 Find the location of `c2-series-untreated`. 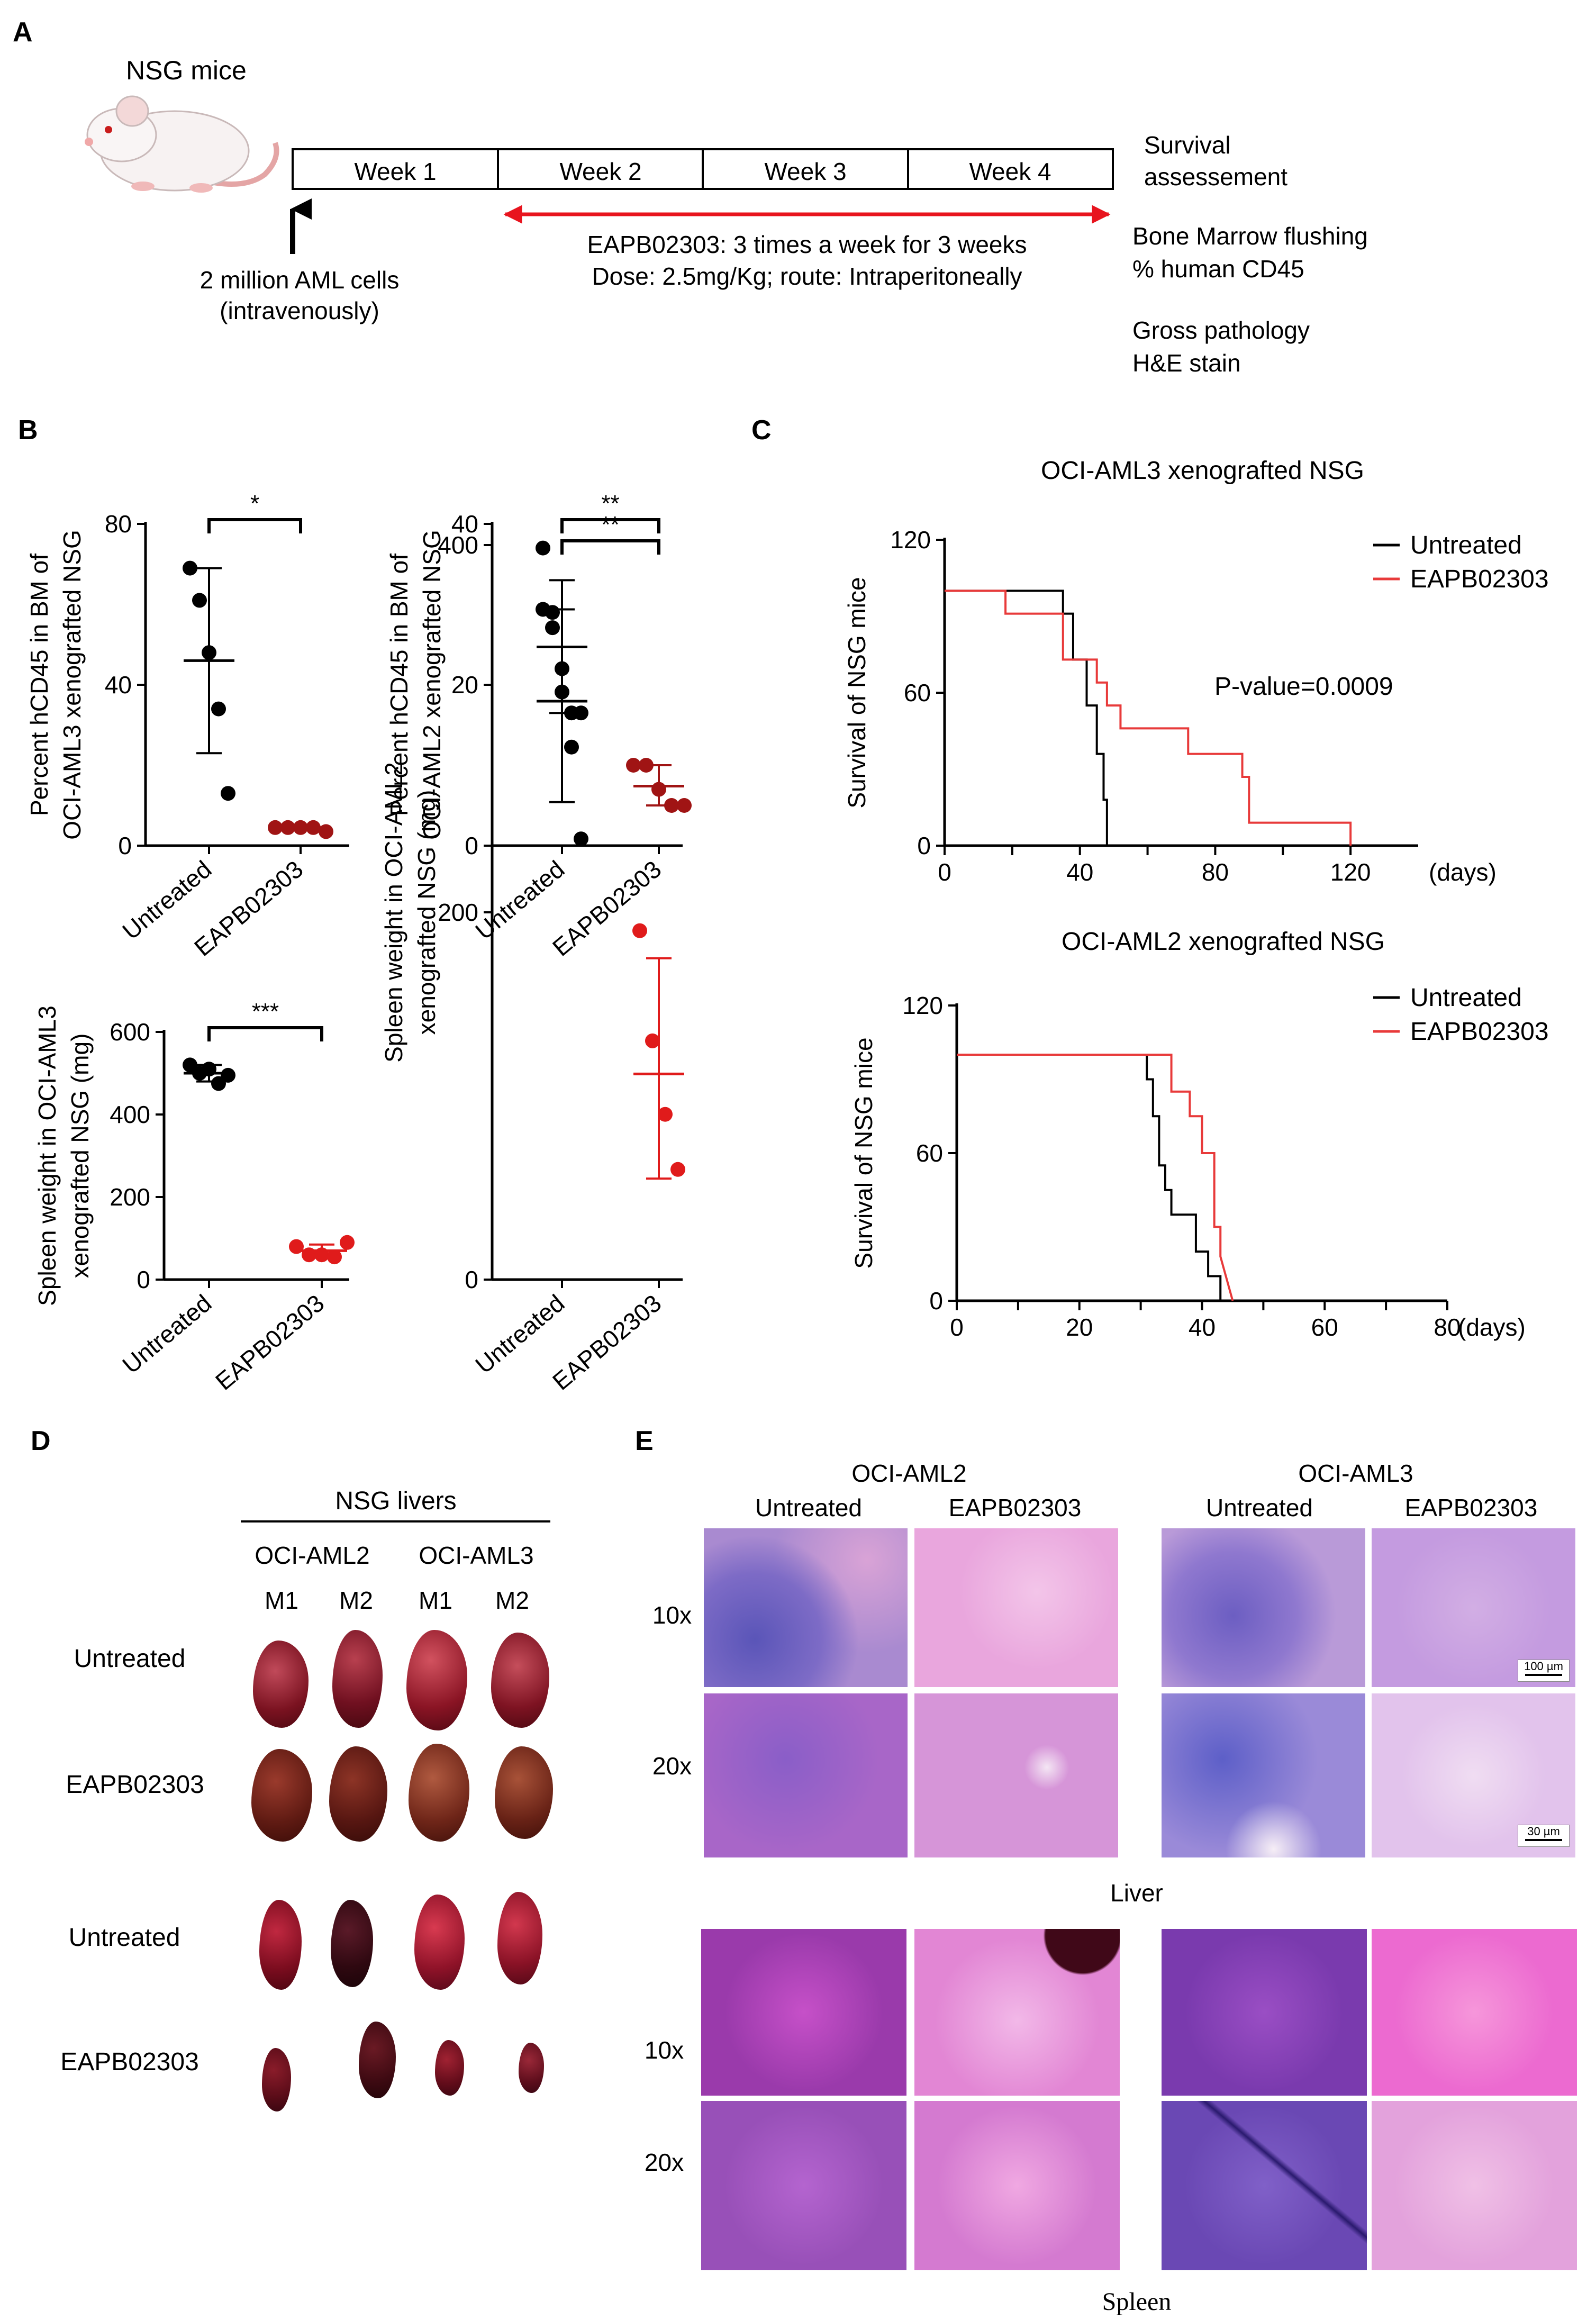

c2-series-untreated is located at coordinates (1095, 1178).